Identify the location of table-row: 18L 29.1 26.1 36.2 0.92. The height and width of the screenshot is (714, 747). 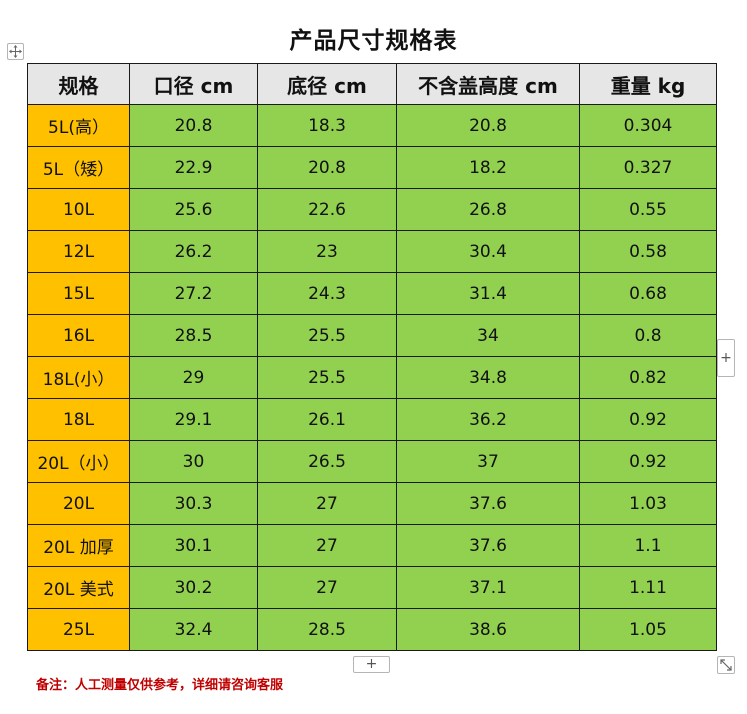
(372, 419).